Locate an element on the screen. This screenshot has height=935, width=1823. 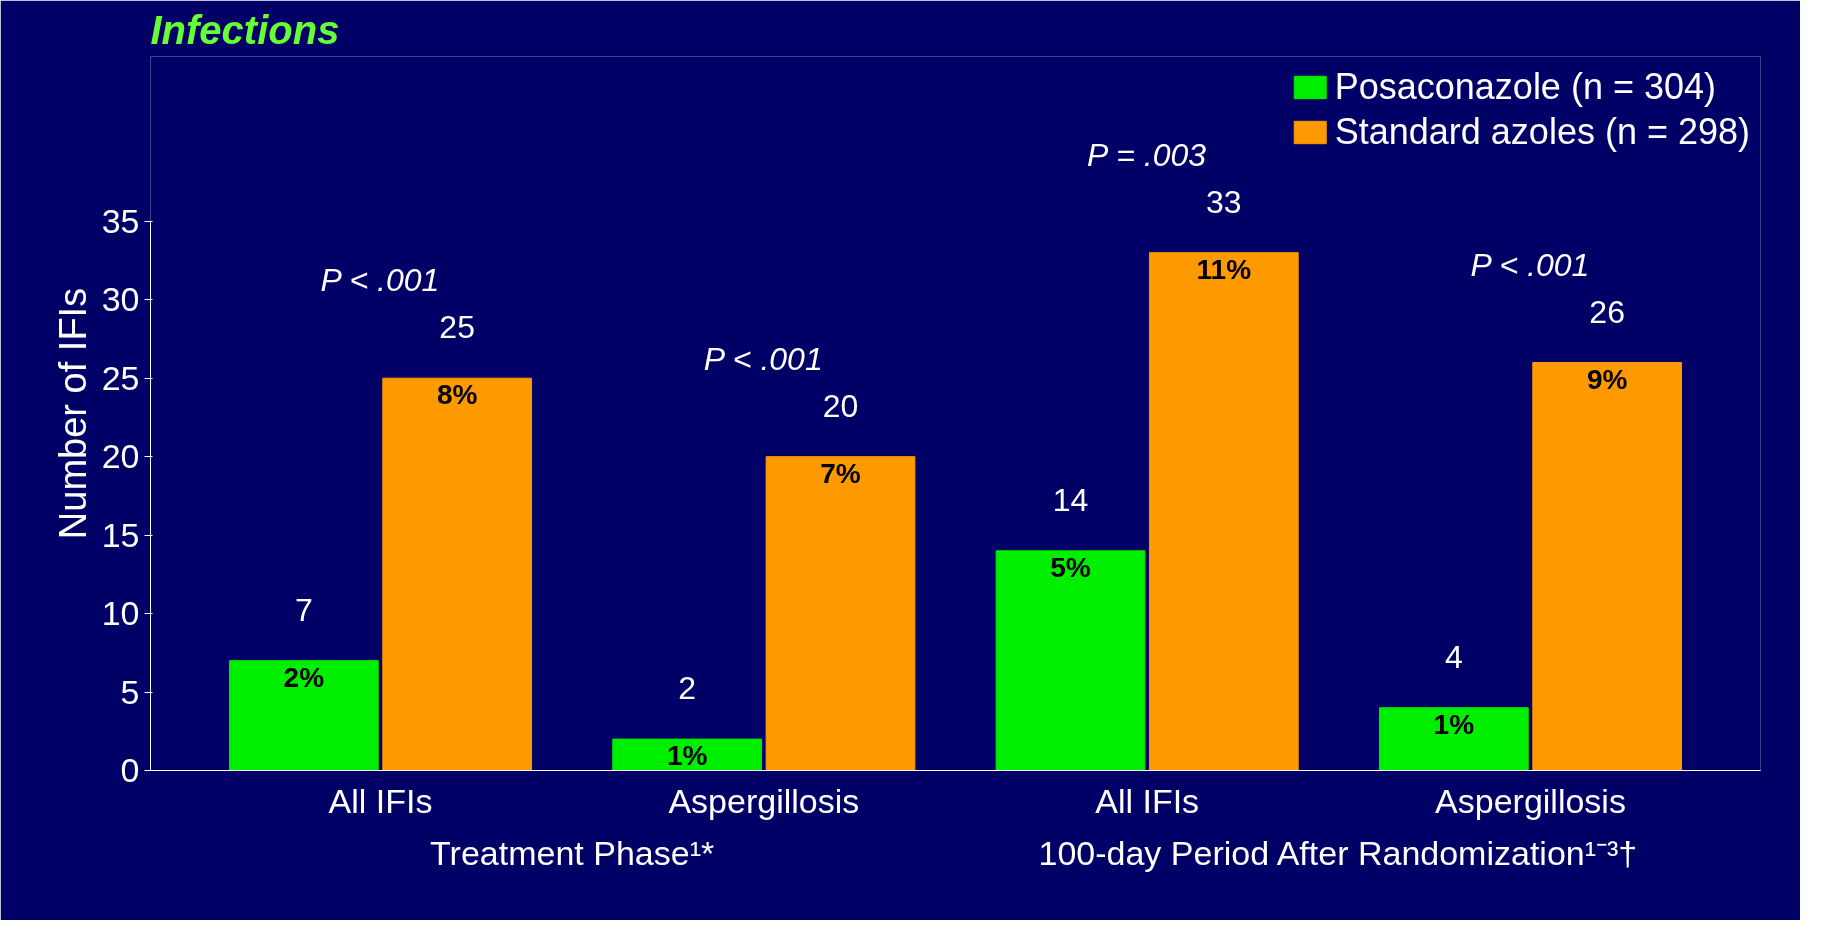
data-label: 2 is located at coordinates (687, 688).